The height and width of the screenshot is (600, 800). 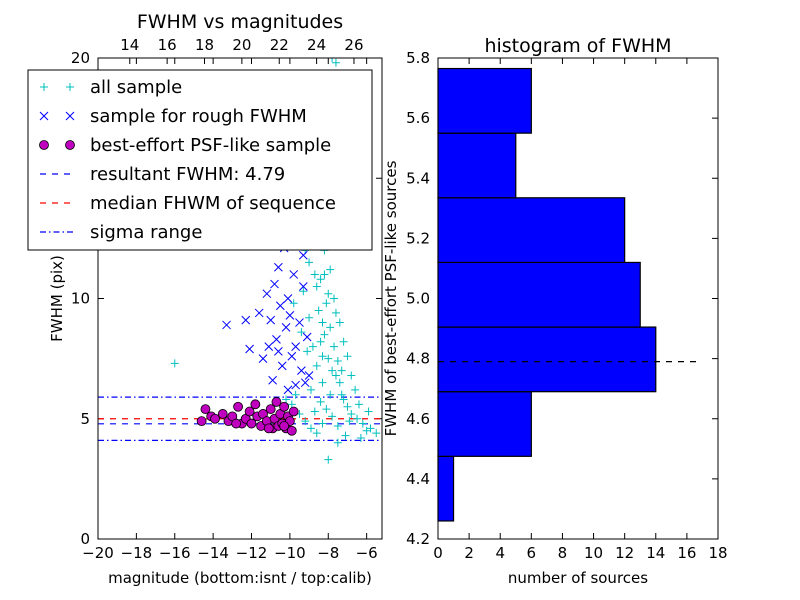 I want to click on y-tick-label: 5.2, so click(x=418, y=238).